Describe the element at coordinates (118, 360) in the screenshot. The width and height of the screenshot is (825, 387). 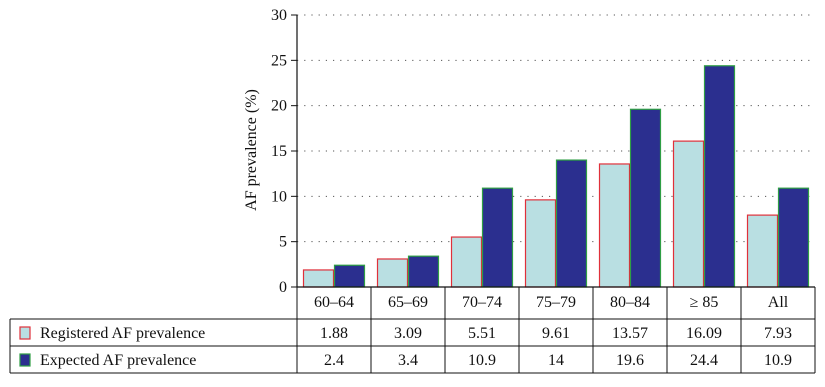
I see `legend-label: Expected AF prevalence` at that location.